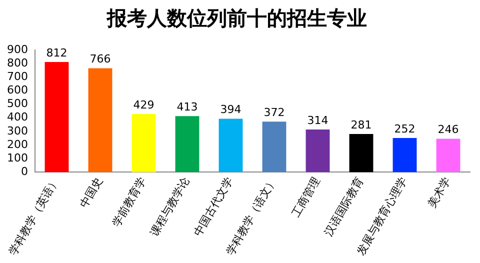 This screenshot has width=480, height=263. What do you see at coordinates (448, 129) in the screenshot?
I see `data-label: 246` at bounding box center [448, 129].